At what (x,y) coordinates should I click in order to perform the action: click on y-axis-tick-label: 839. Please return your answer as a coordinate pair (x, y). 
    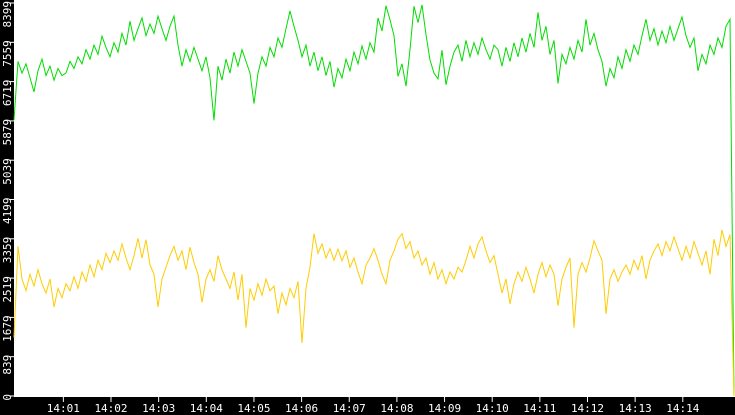
    Looking at the image, I should click on (7, 365).